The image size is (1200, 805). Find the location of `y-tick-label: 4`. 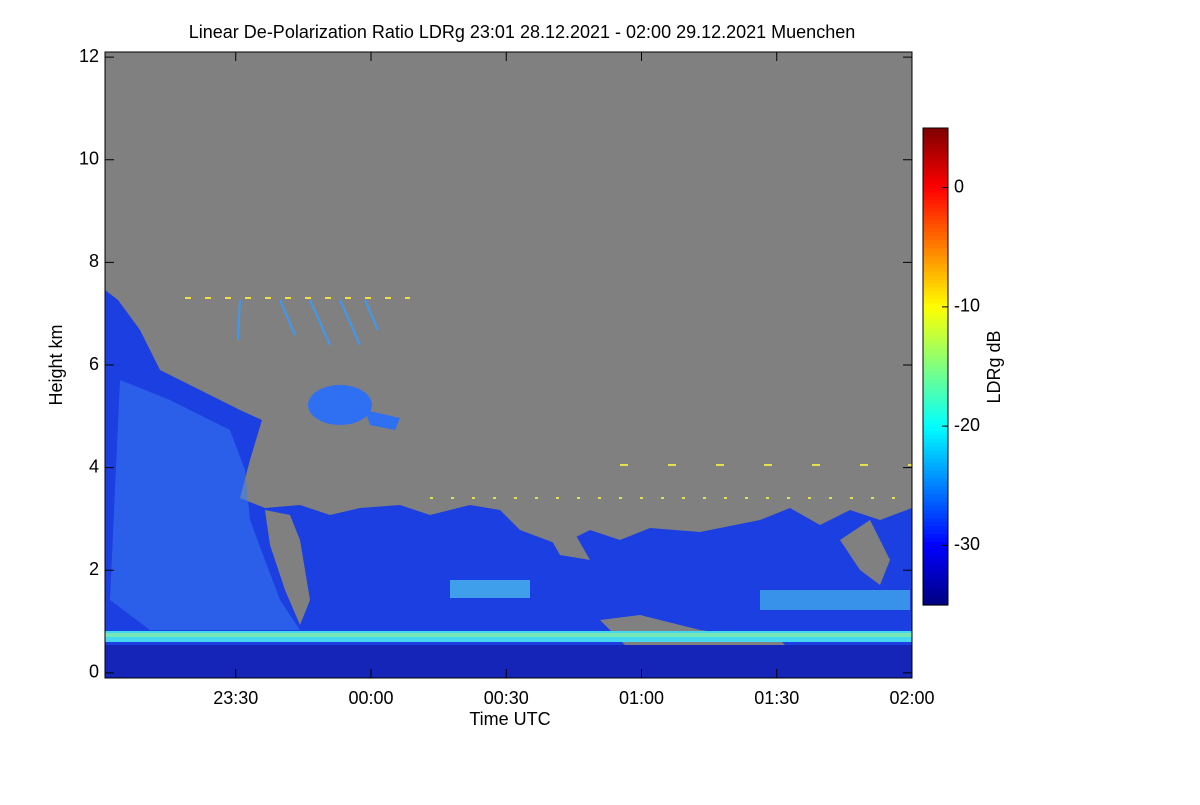

y-tick-label: 4 is located at coordinates (94, 466).